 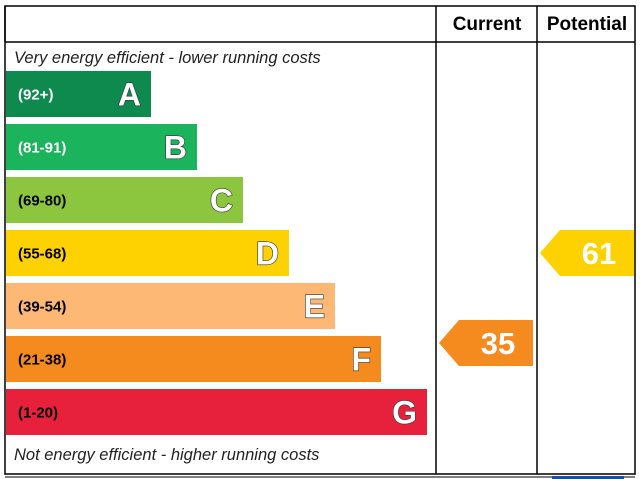 I want to click on band-f-bar, so click(x=193, y=359).